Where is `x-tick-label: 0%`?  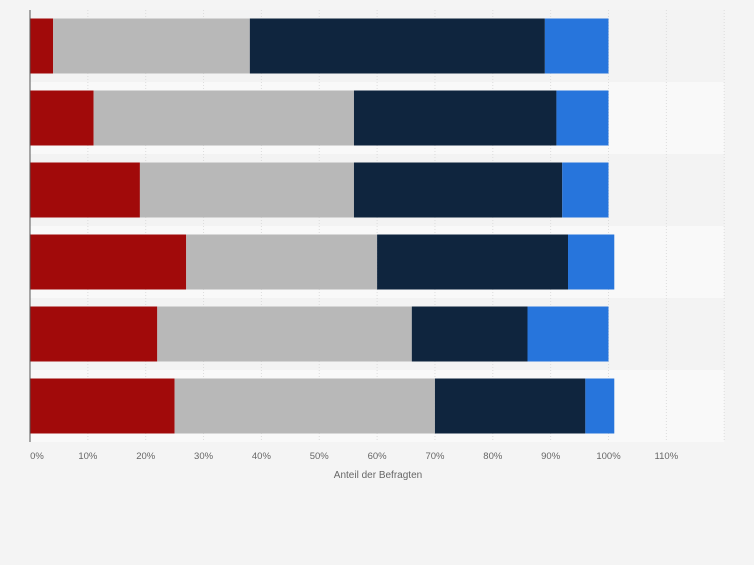
x-tick-label: 0% is located at coordinates (37, 456).